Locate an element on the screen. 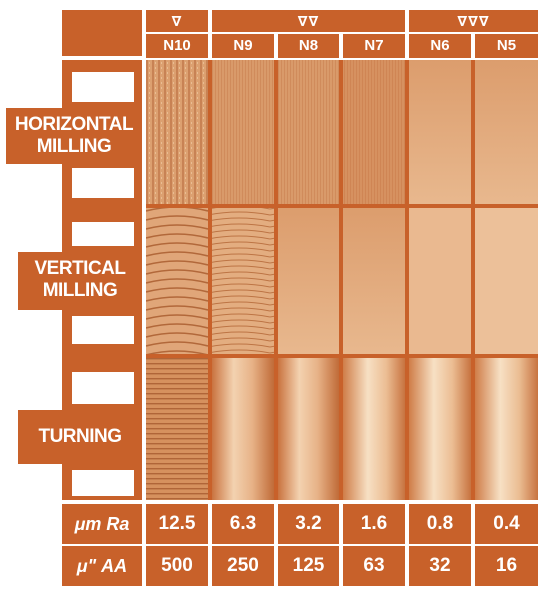  sample-vertical-n7 is located at coordinates (374, 281).